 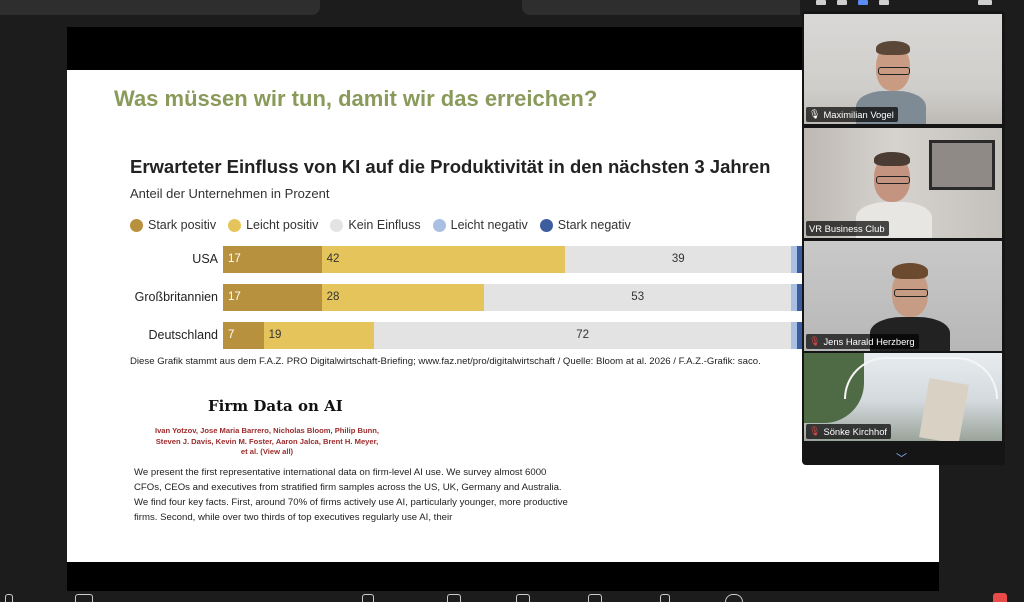 I want to click on grid-view-icon, so click(x=884, y=2).